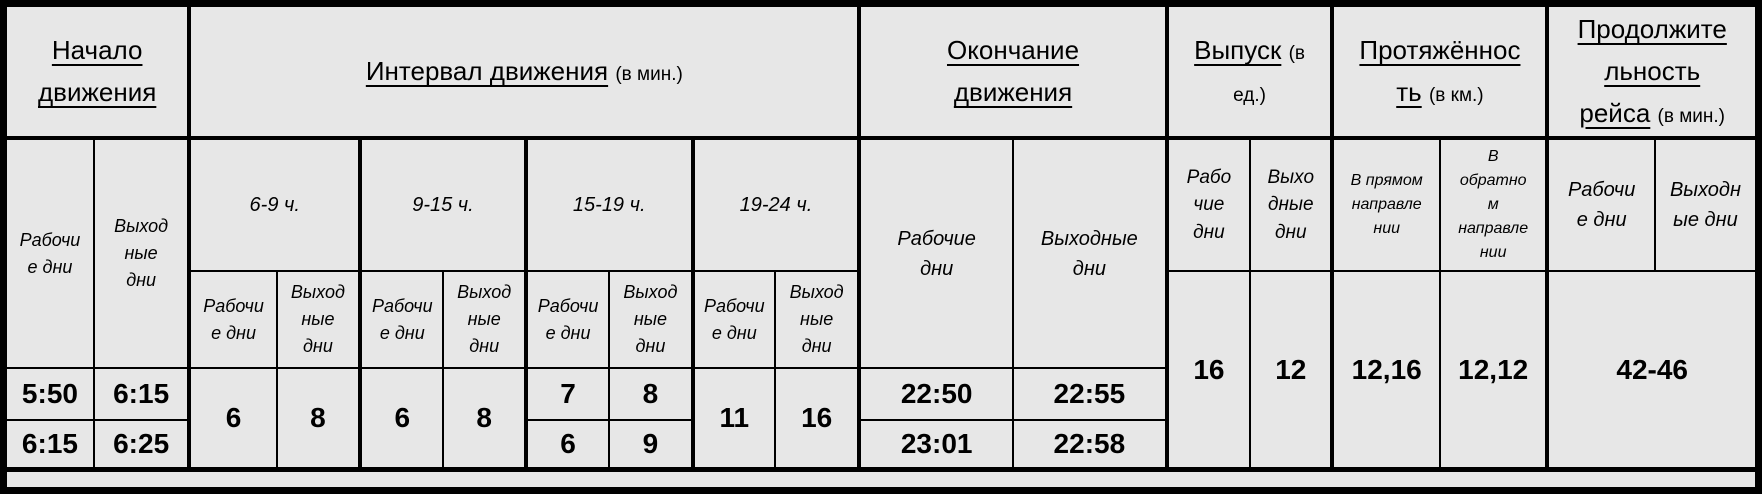 The width and height of the screenshot is (1762, 494). I want to click on subheader-9-15-workdays: Рабочи е дни, so click(401, 319).